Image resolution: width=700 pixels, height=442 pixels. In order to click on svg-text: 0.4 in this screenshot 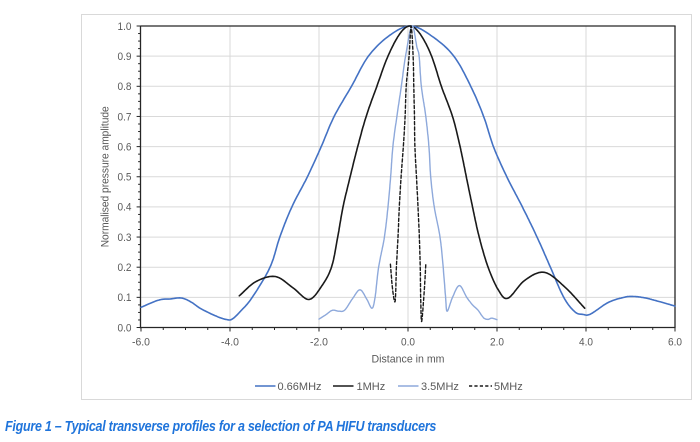, I will do `click(125, 208)`.